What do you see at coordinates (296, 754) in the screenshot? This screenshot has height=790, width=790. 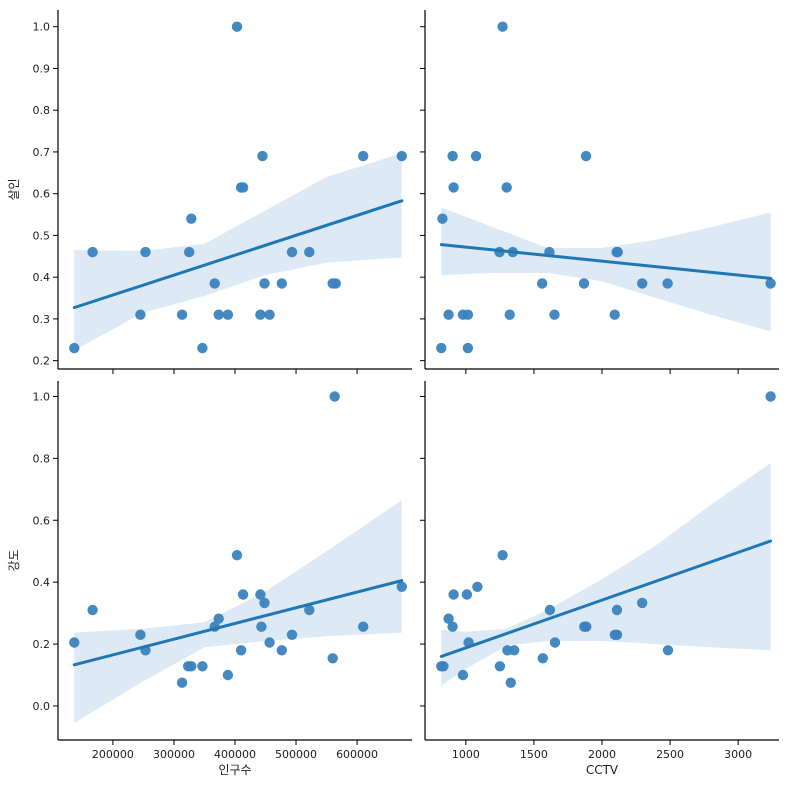 I see `x-tick-label: 500000` at bounding box center [296, 754].